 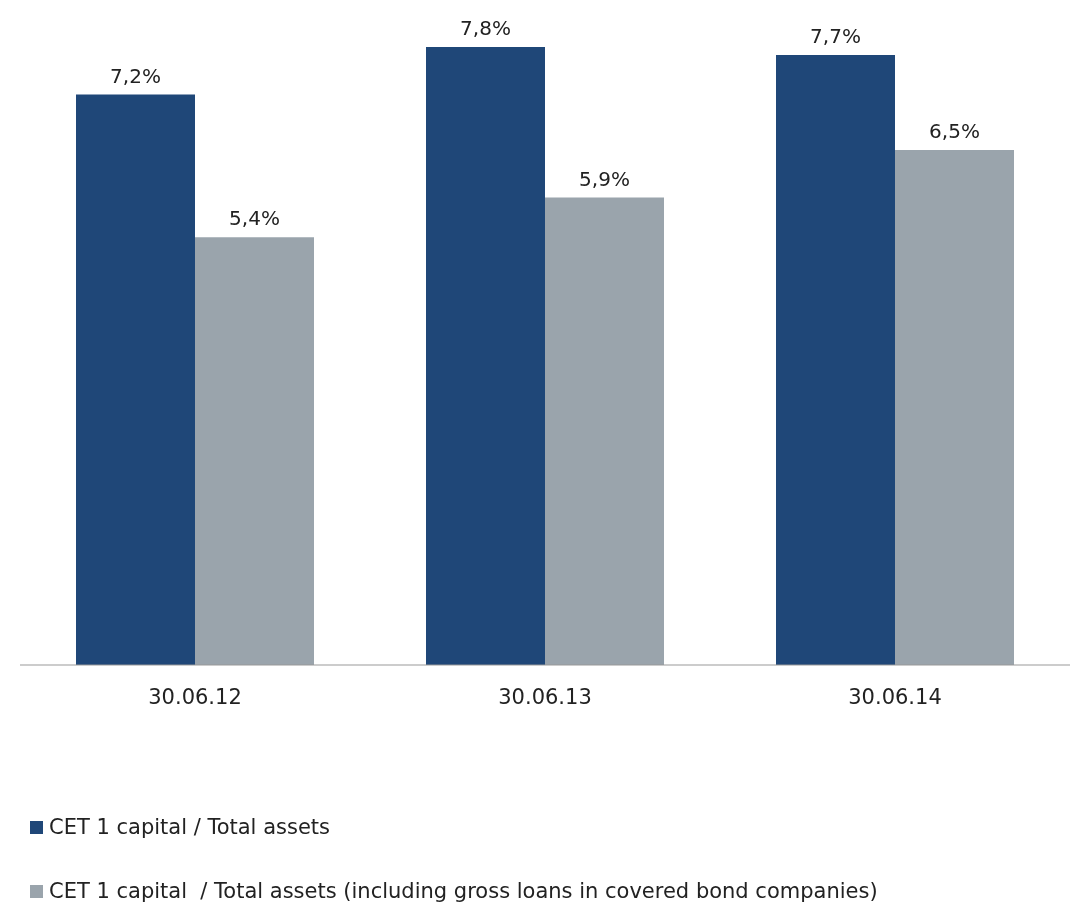 I want to click on data-label: 7,2%, so click(x=135, y=75).